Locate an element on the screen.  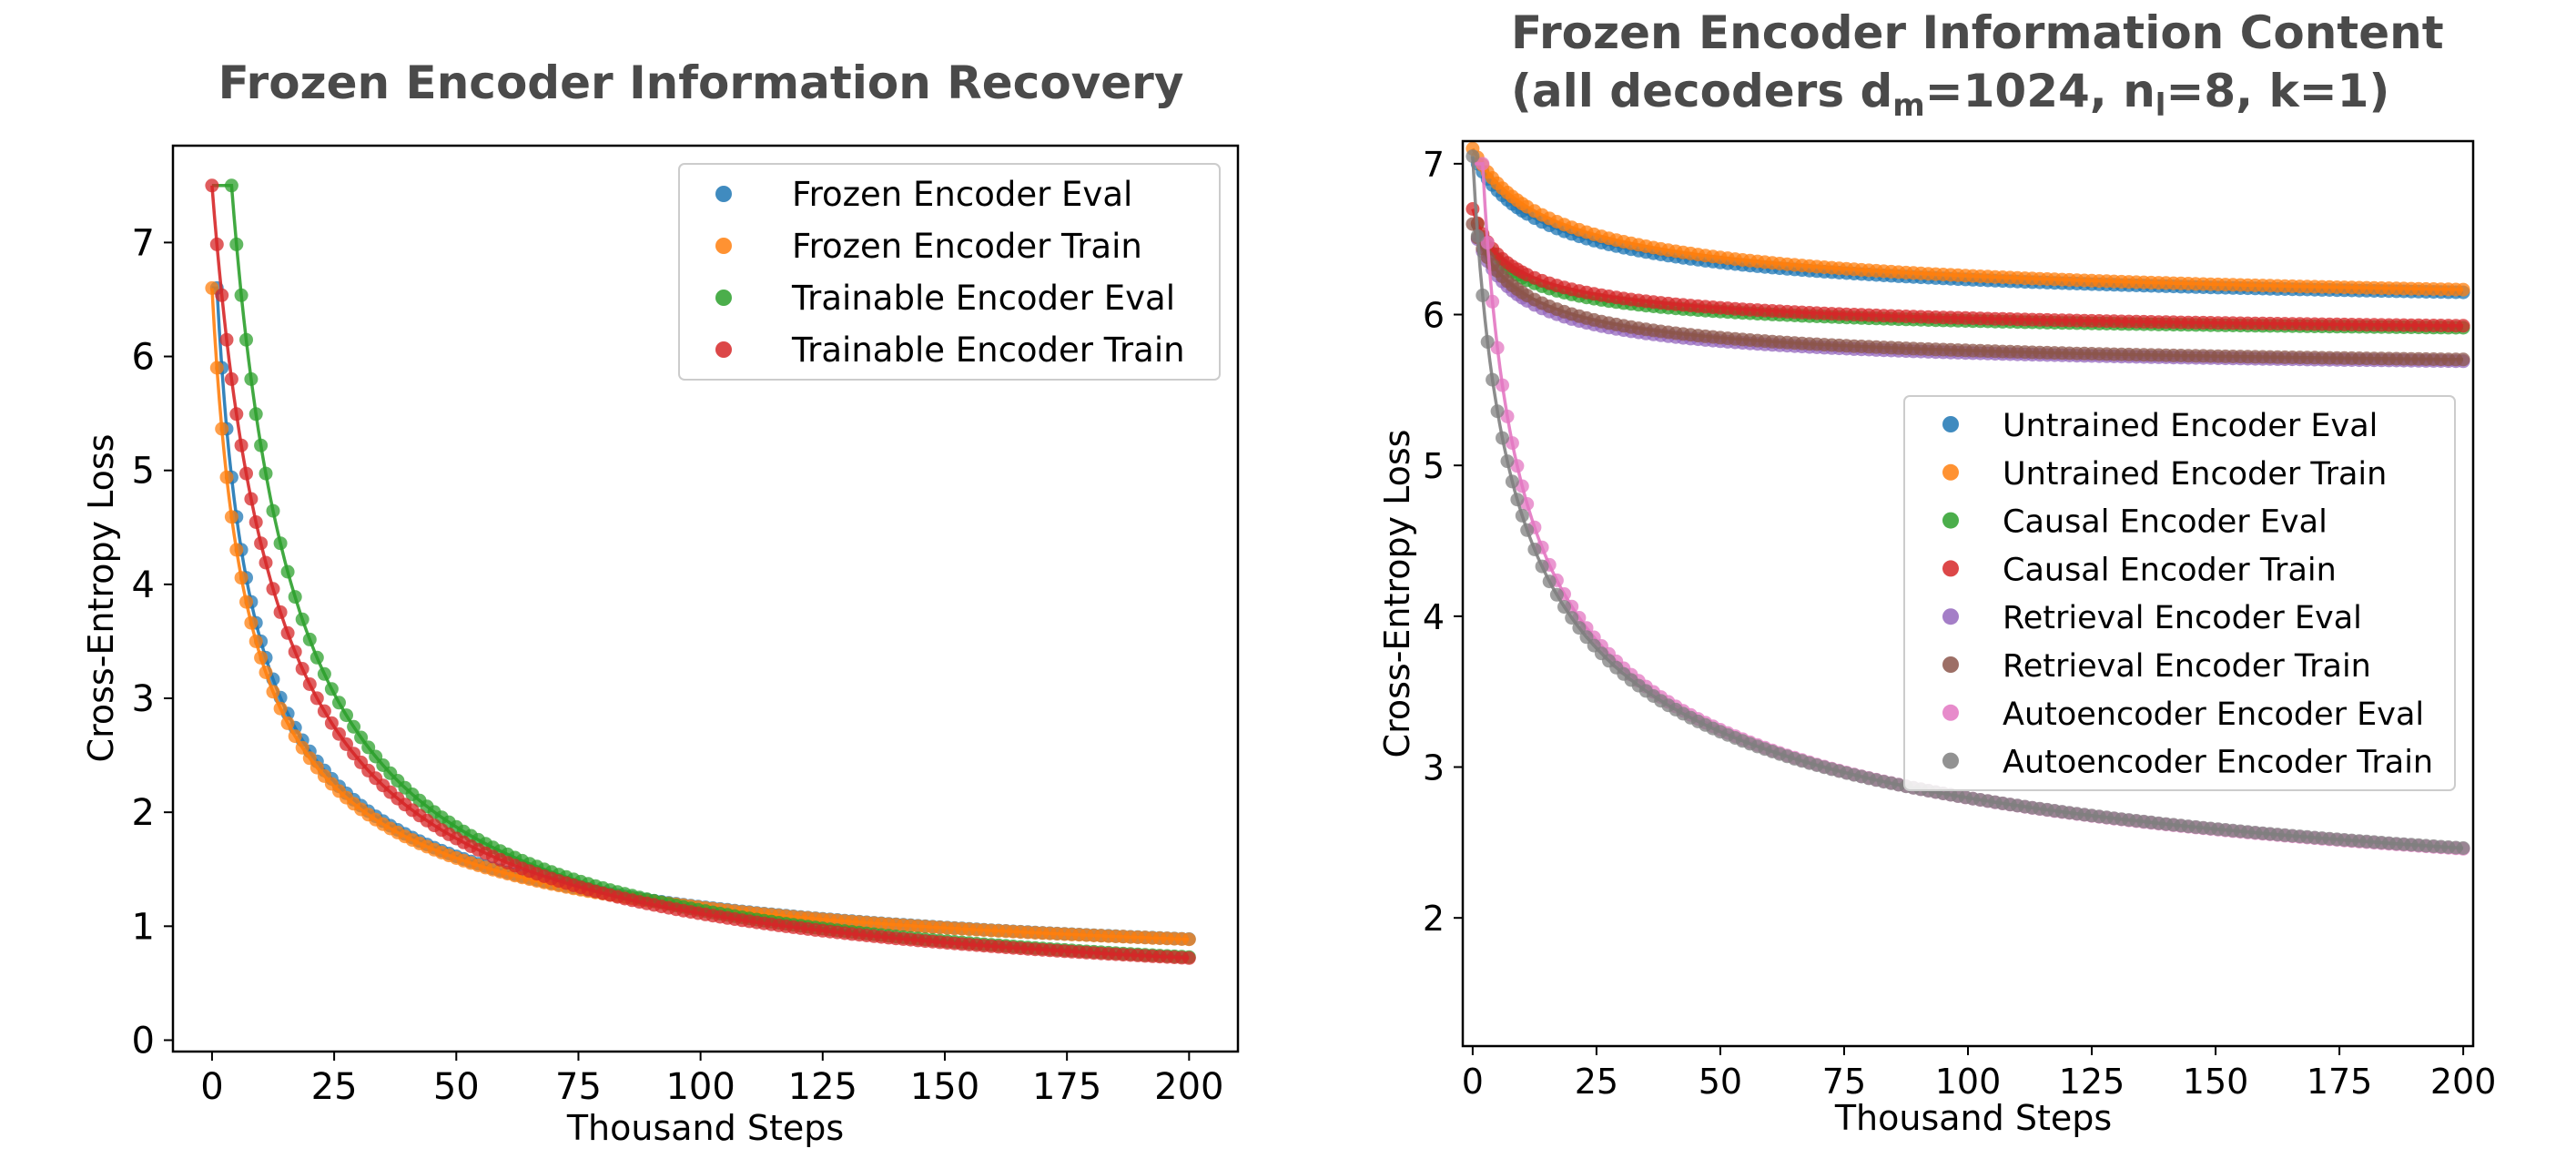
right-legend-label: Untrained Encoder Train is located at coordinates (2195, 474).